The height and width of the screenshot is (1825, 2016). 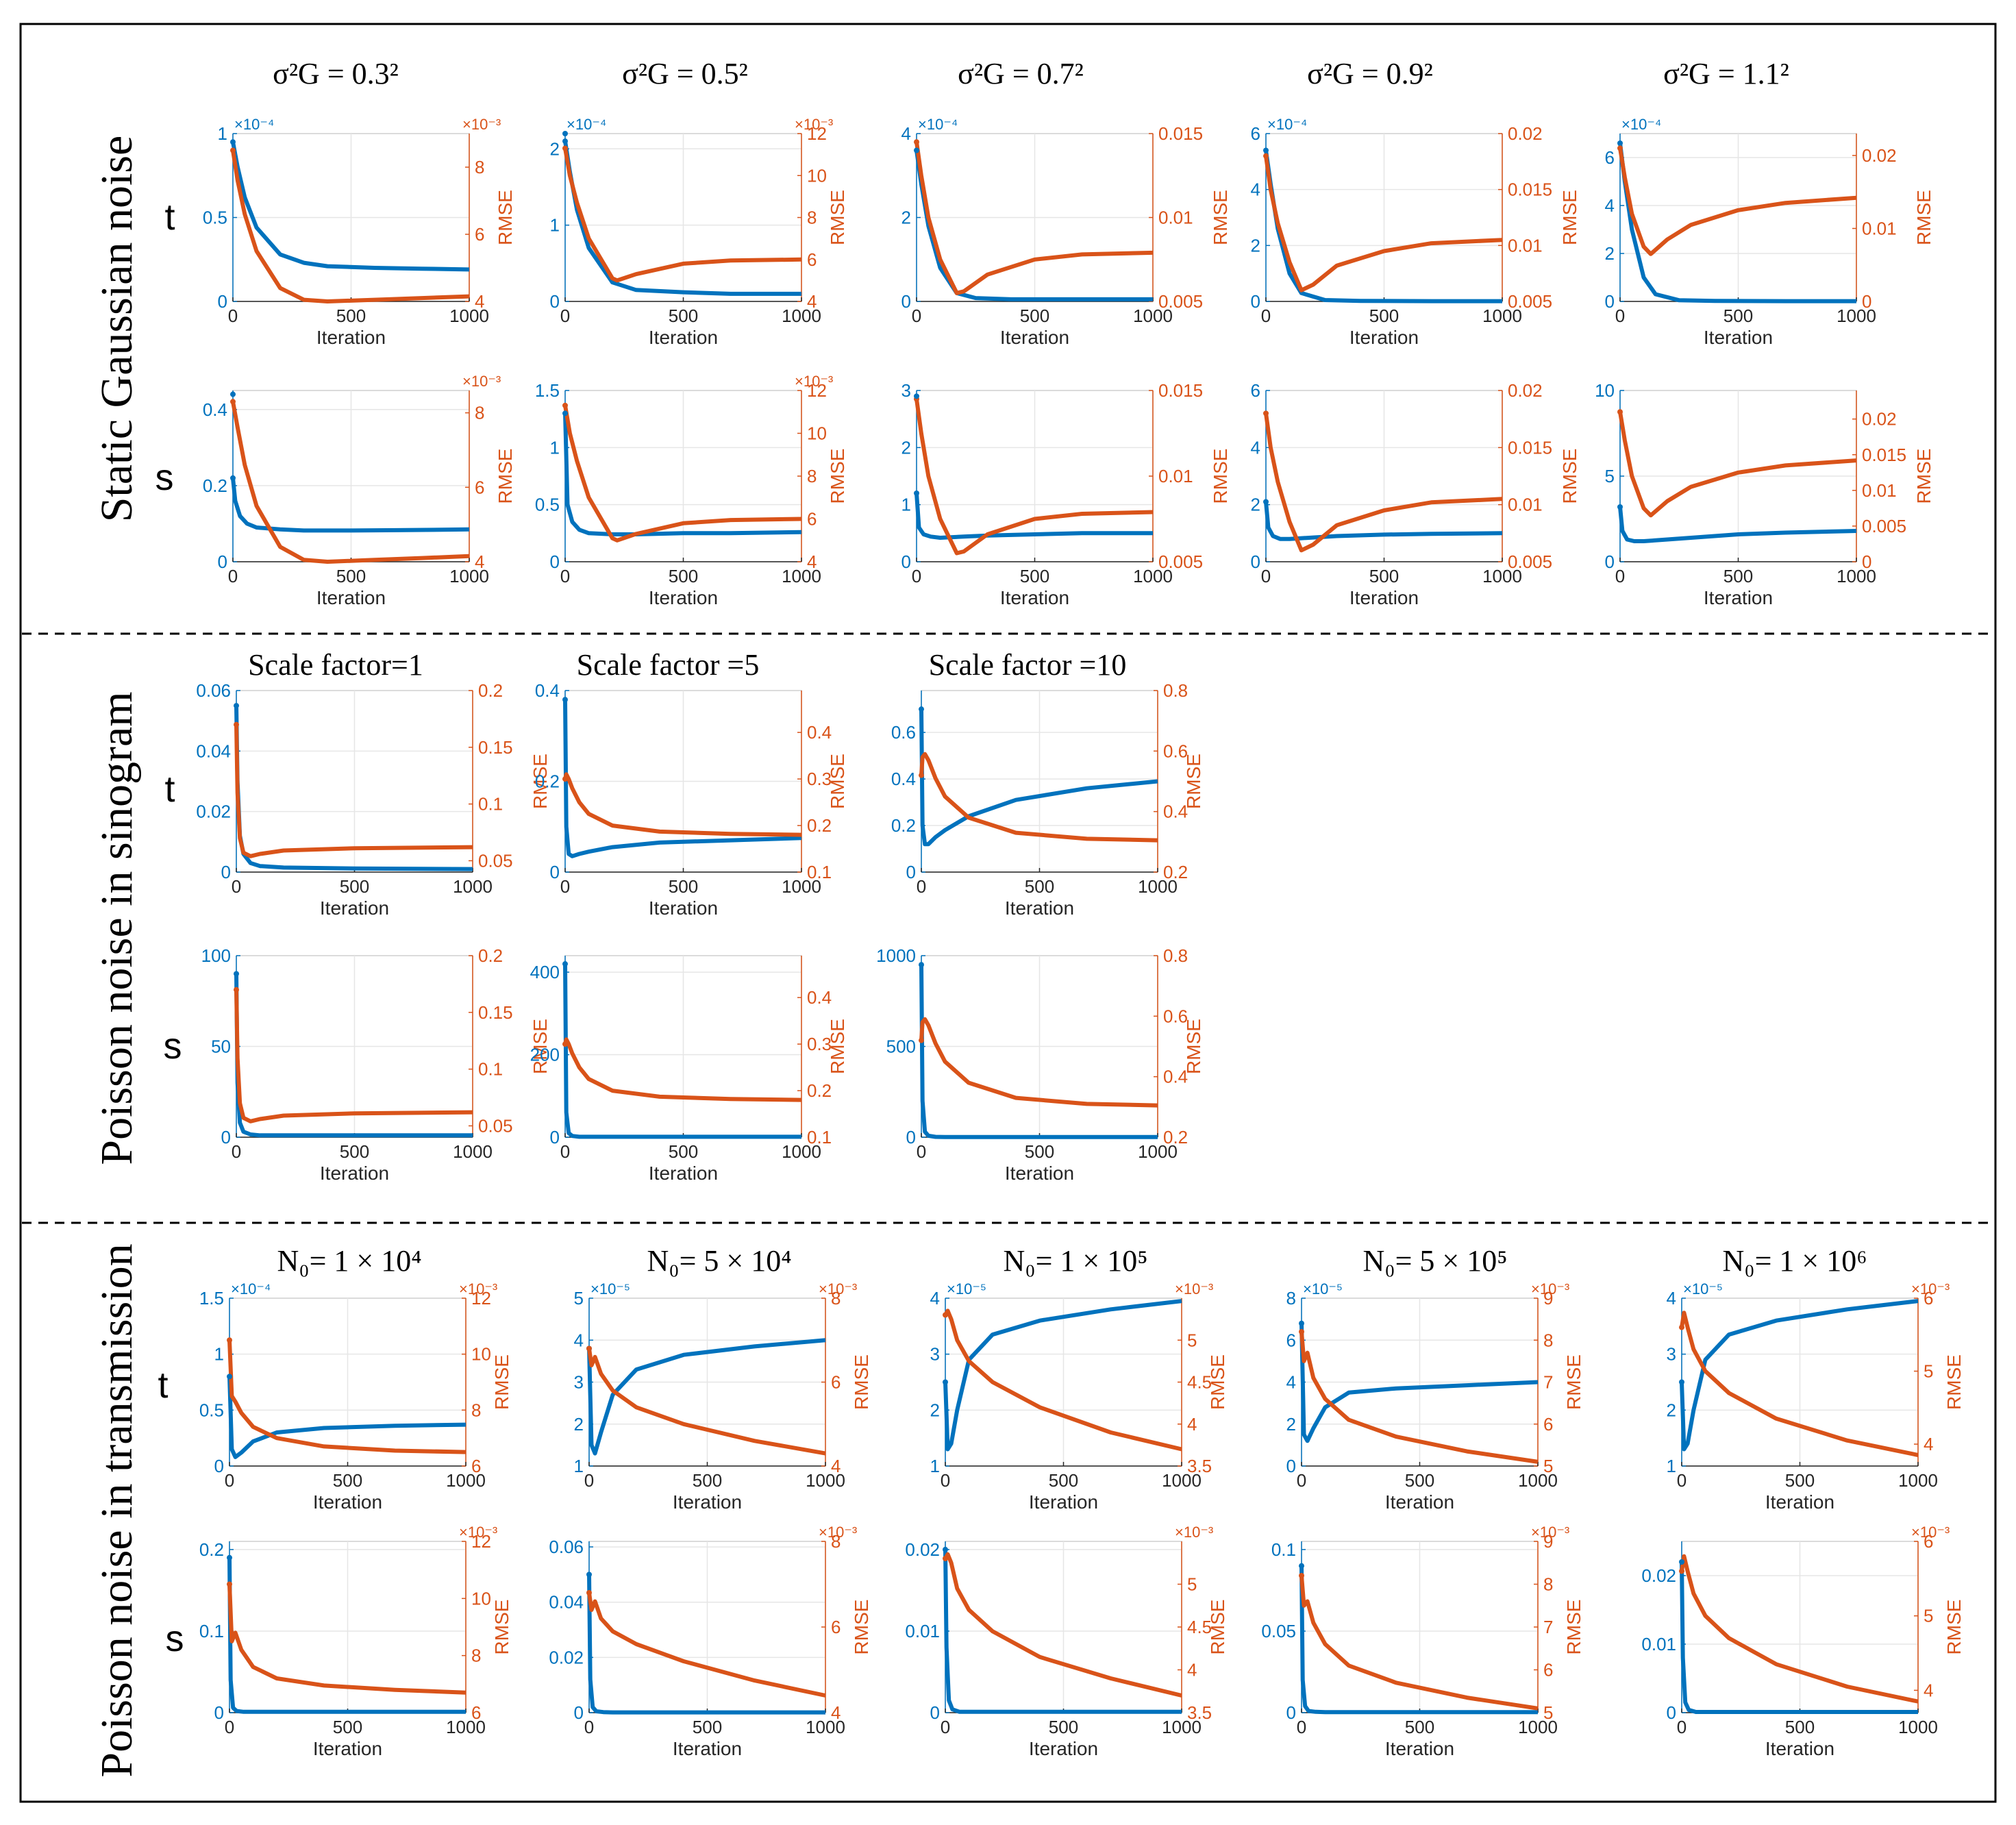 I want to click on subplot-transmission-s-4: 0 0.01 0.02 4 5 6 0 500 1000 ×10⁻³ Iteration RMSE, so click(x=1803, y=1641).